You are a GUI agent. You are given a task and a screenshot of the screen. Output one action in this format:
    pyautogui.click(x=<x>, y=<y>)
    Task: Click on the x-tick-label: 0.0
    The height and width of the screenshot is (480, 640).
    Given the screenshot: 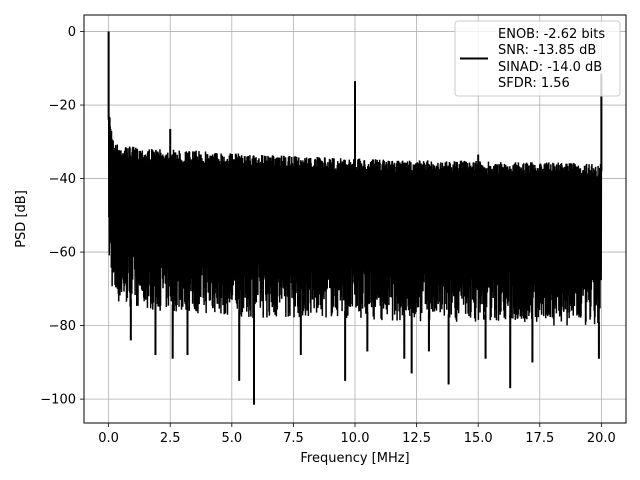 What is the action you would take?
    pyautogui.click(x=108, y=438)
    